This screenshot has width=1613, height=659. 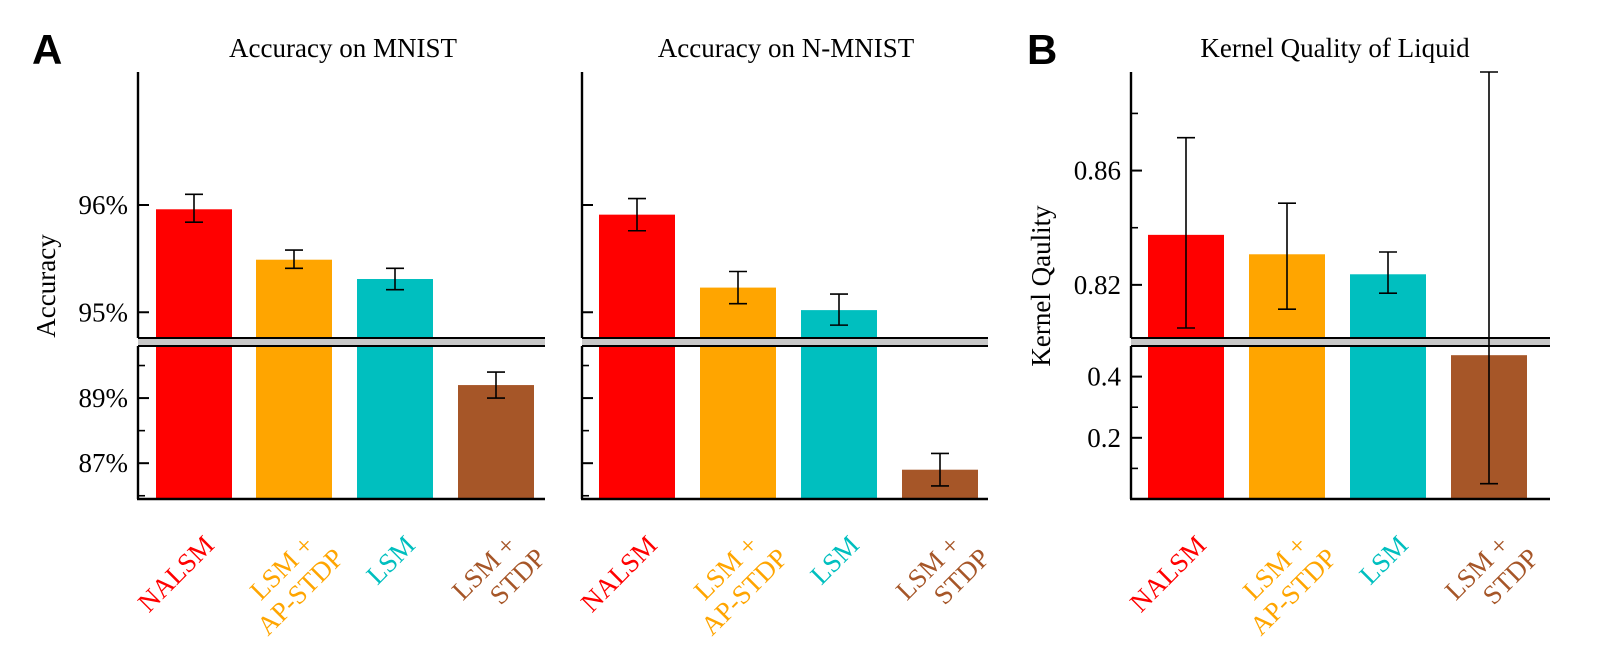 What do you see at coordinates (1104, 377) in the screenshot?
I see `y-tick-label: 0.4` at bounding box center [1104, 377].